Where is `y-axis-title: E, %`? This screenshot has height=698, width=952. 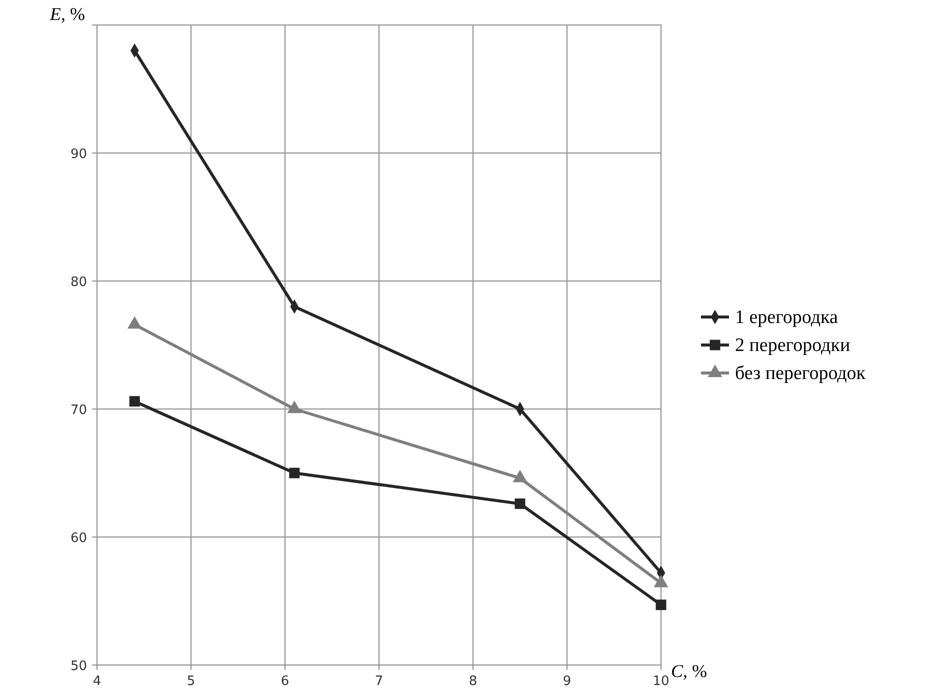 y-axis-title: E, % is located at coordinates (67, 14).